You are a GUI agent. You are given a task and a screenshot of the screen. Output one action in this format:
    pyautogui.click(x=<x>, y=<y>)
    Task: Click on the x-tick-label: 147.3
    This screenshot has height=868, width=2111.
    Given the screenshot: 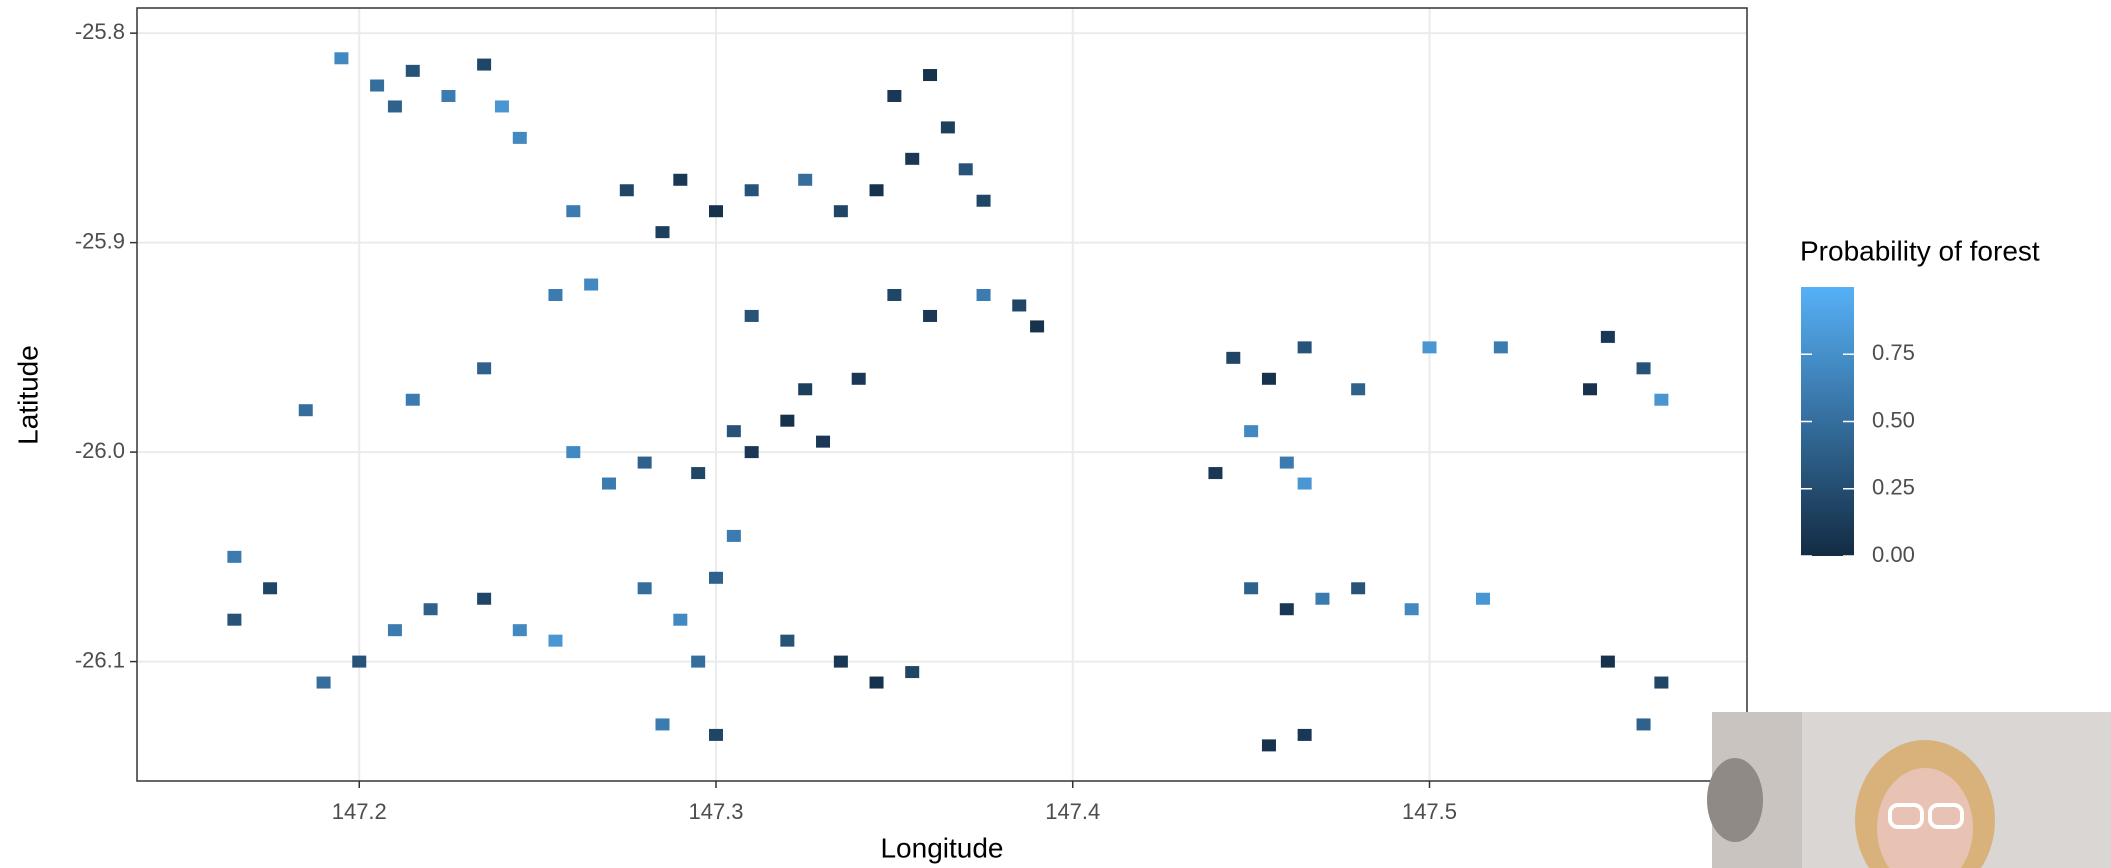 What is the action you would take?
    pyautogui.click(x=715, y=811)
    